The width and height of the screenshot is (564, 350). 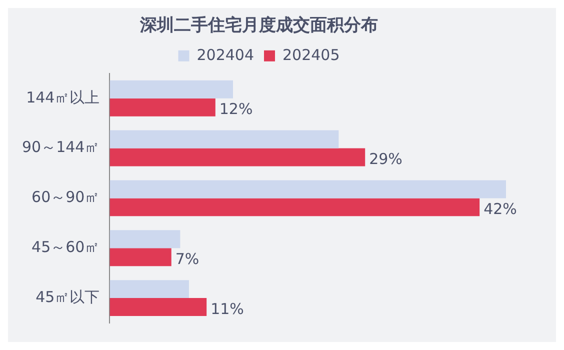 What do you see at coordinates (68, 297) in the screenshot?
I see `y-tick-label: 45㎡以下` at bounding box center [68, 297].